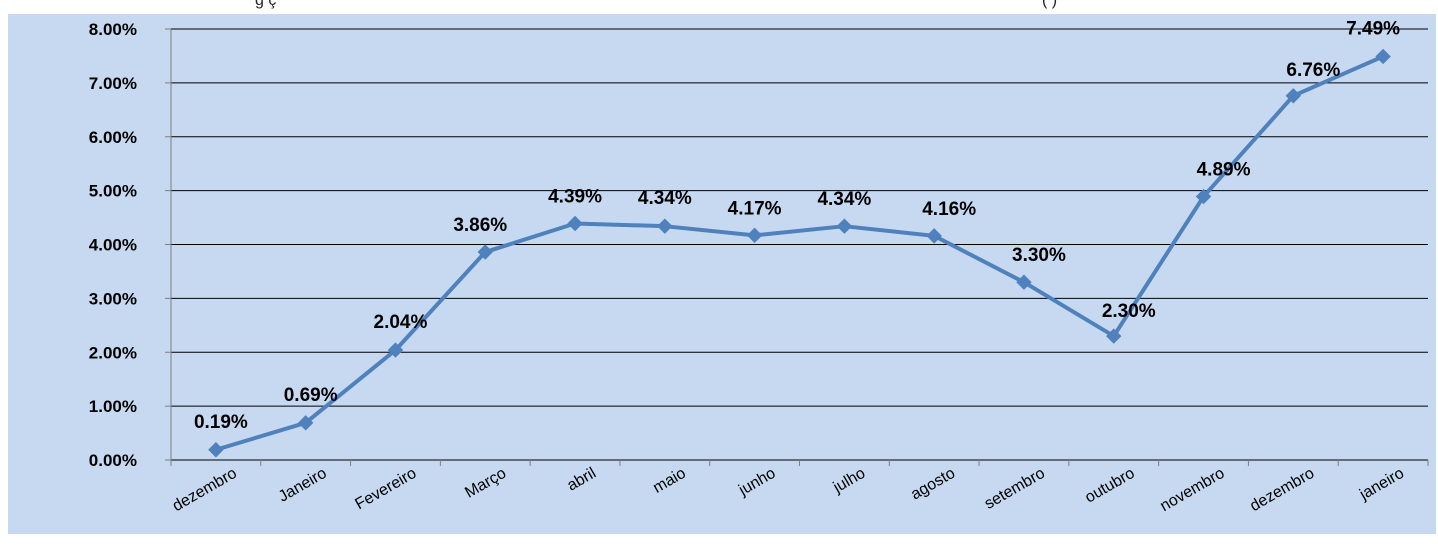 This screenshot has height=546, width=1438. What do you see at coordinates (1039, 255) in the screenshot?
I see `data-label: 3.30%` at bounding box center [1039, 255].